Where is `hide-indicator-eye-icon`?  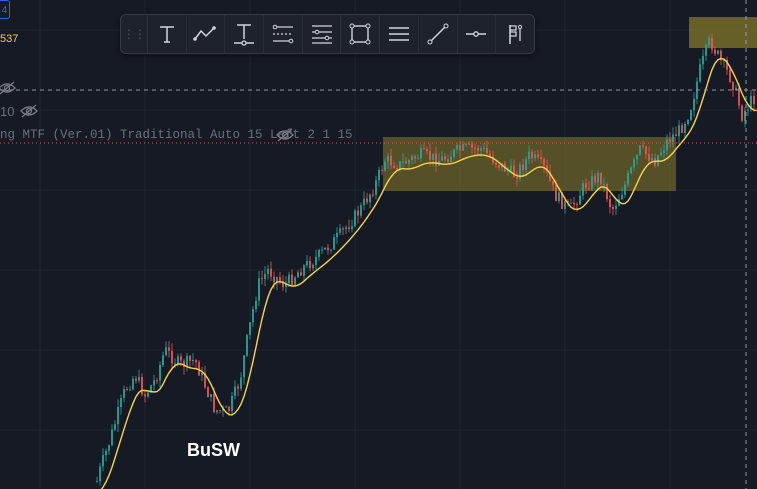 hide-indicator-eye-icon is located at coordinates (29, 113).